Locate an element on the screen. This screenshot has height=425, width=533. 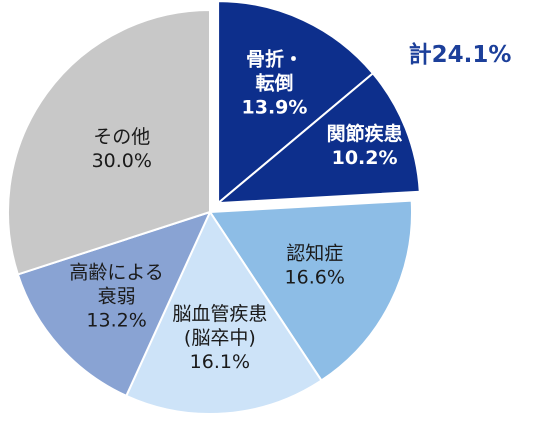
slice-label-5: その他 30.0% is located at coordinates (122, 149).